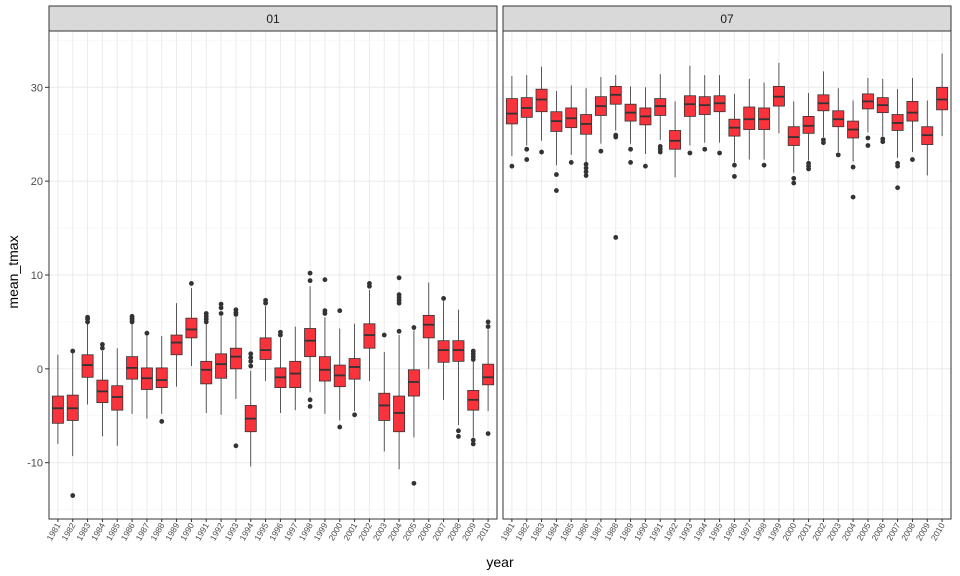 This screenshot has width=960, height=576. Describe the element at coordinates (500, 562) in the screenshot. I see `x-axis-title: year` at that location.